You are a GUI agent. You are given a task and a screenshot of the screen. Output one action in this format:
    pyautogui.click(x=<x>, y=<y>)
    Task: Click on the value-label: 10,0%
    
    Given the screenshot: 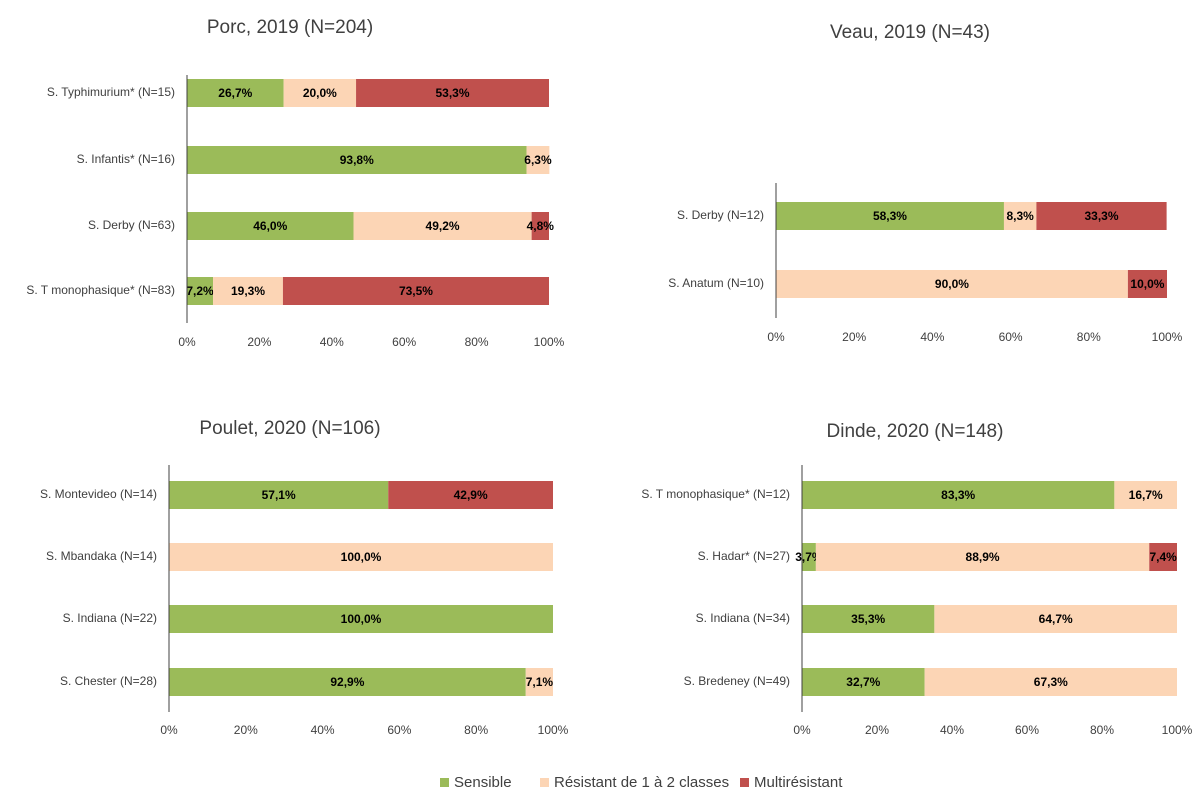 What is the action you would take?
    pyautogui.click(x=1147, y=284)
    